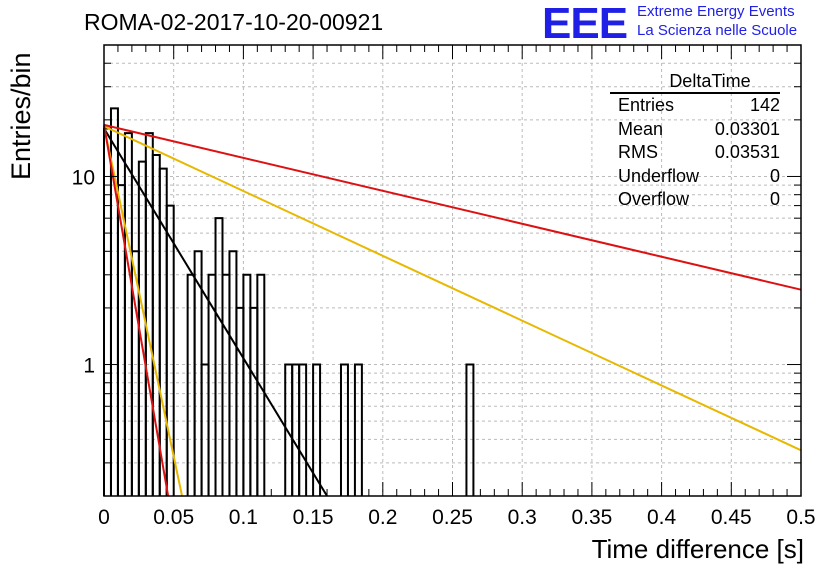  Describe the element at coordinates (83, 177) in the screenshot. I see `y-tick-label: 10` at that location.